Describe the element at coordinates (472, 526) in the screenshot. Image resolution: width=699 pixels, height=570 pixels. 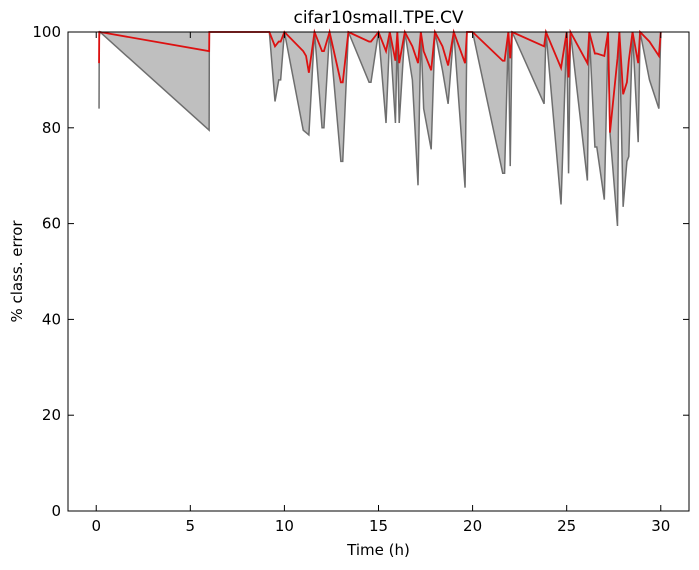
I see `x-tick-label: 20` at that location.